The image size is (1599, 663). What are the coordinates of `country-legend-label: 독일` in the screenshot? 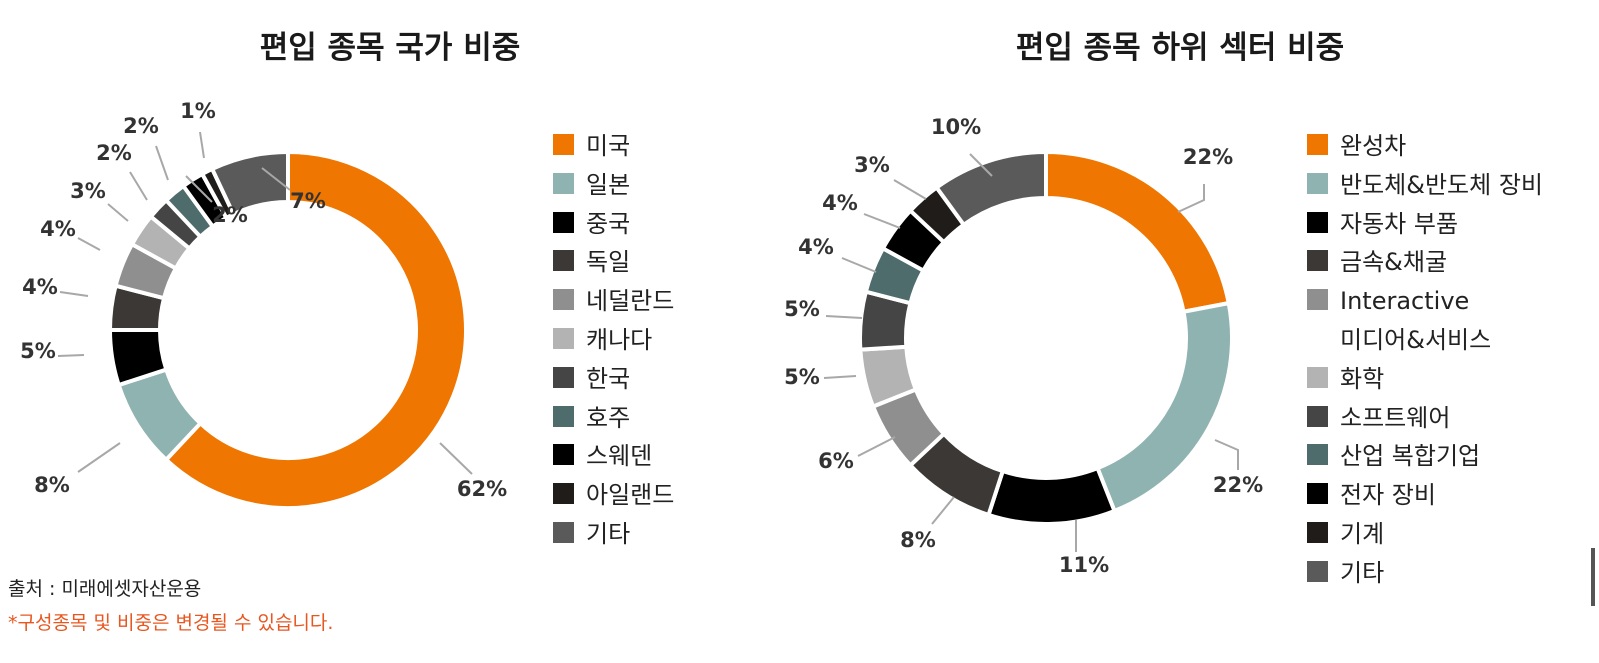 It's located at (608, 262).